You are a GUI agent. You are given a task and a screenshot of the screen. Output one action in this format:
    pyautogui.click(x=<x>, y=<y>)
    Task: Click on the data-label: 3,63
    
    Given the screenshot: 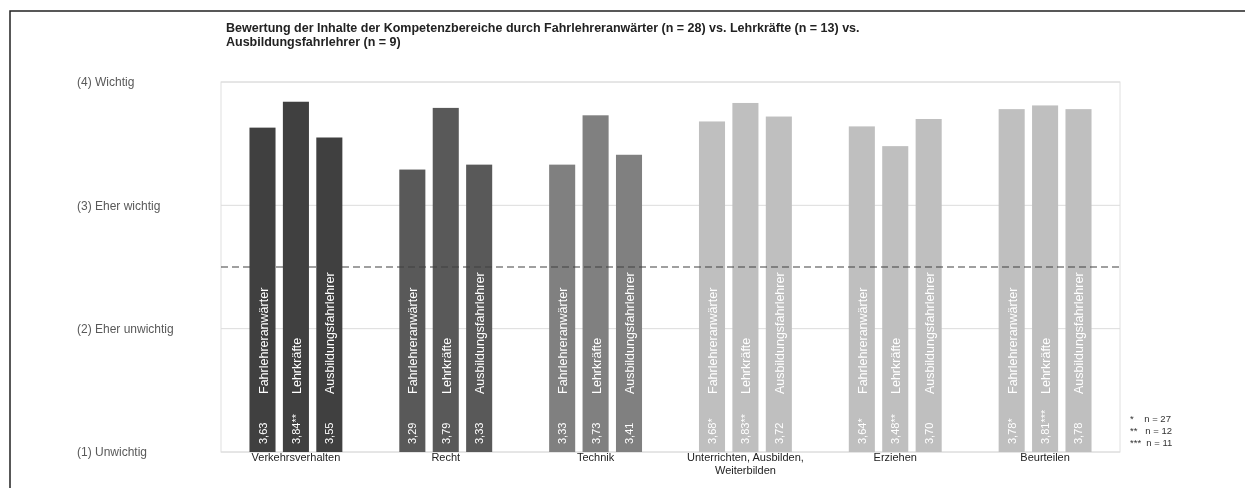 What is the action you would take?
    pyautogui.click(x=262, y=433)
    